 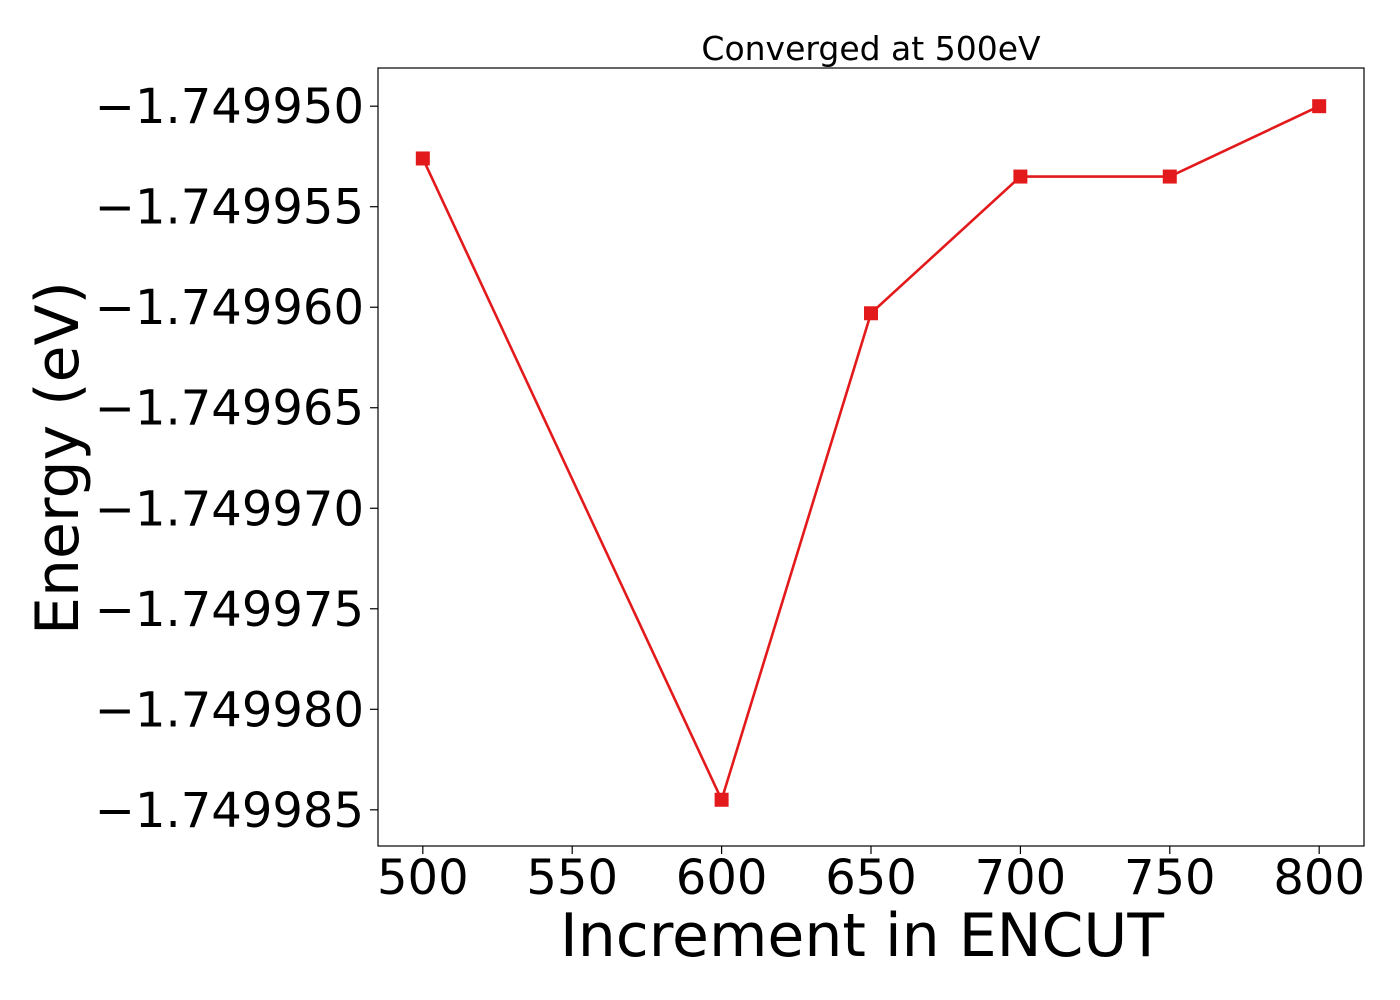 I want to click on x-tick-label: 650, so click(x=871, y=878).